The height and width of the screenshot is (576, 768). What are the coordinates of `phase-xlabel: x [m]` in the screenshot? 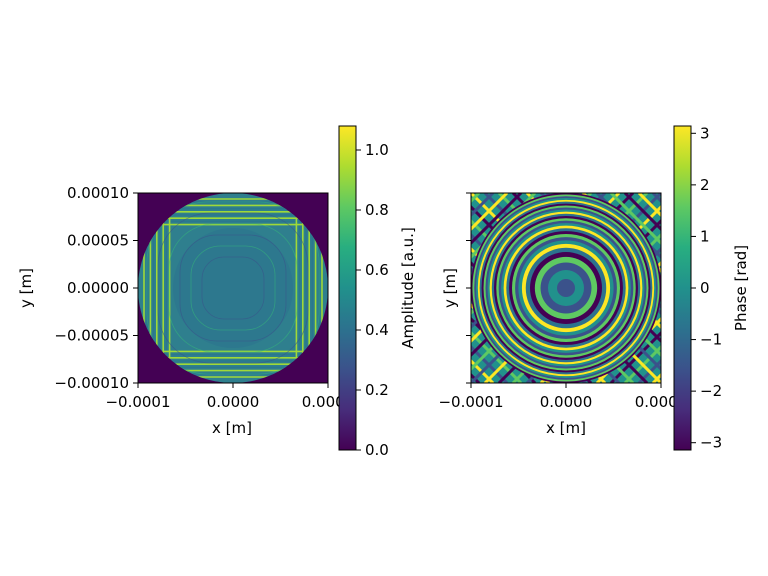 It's located at (566, 428).